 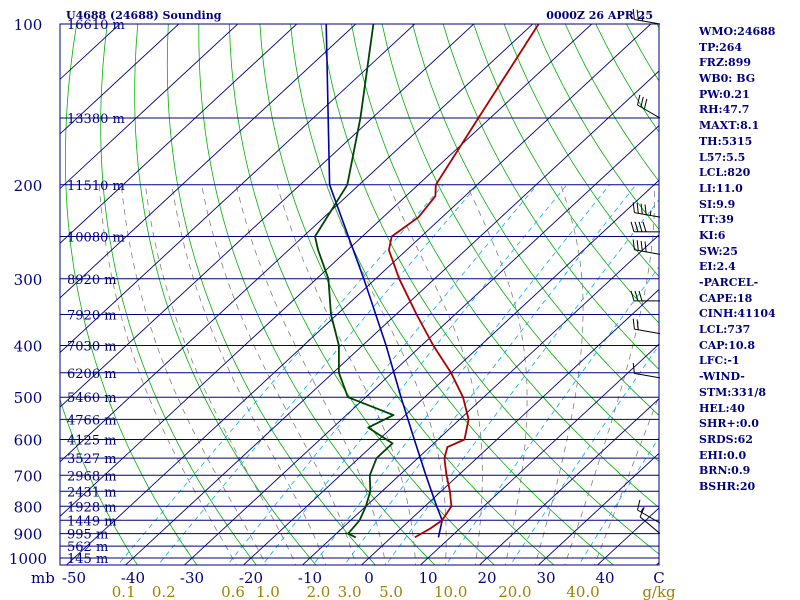 What do you see at coordinates (96, 186) in the screenshot?
I see `height-label: 11510 m` at bounding box center [96, 186].